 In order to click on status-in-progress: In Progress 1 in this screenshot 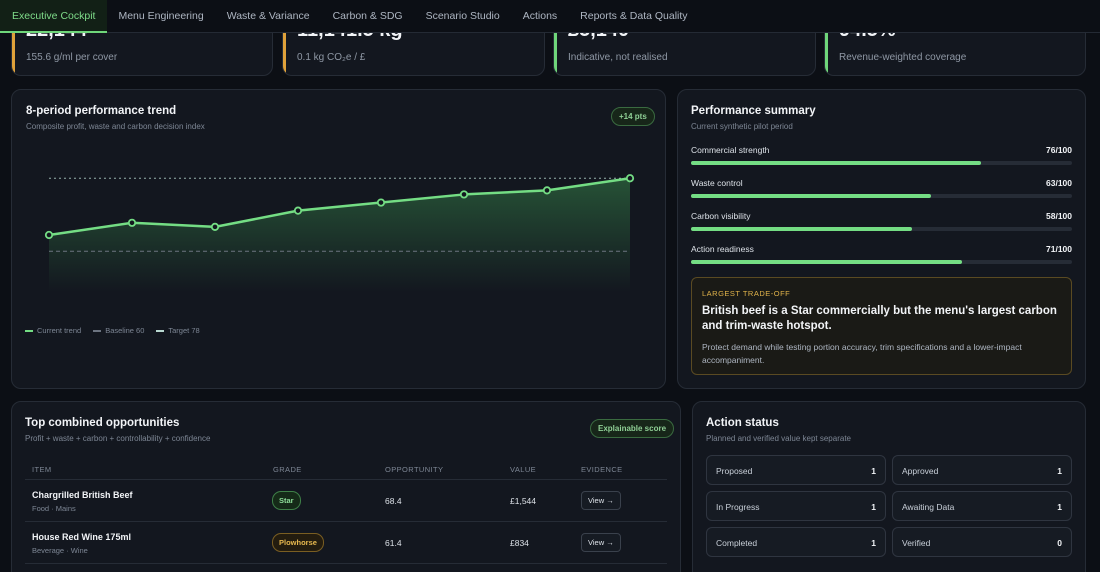, I will do `click(796, 506)`.